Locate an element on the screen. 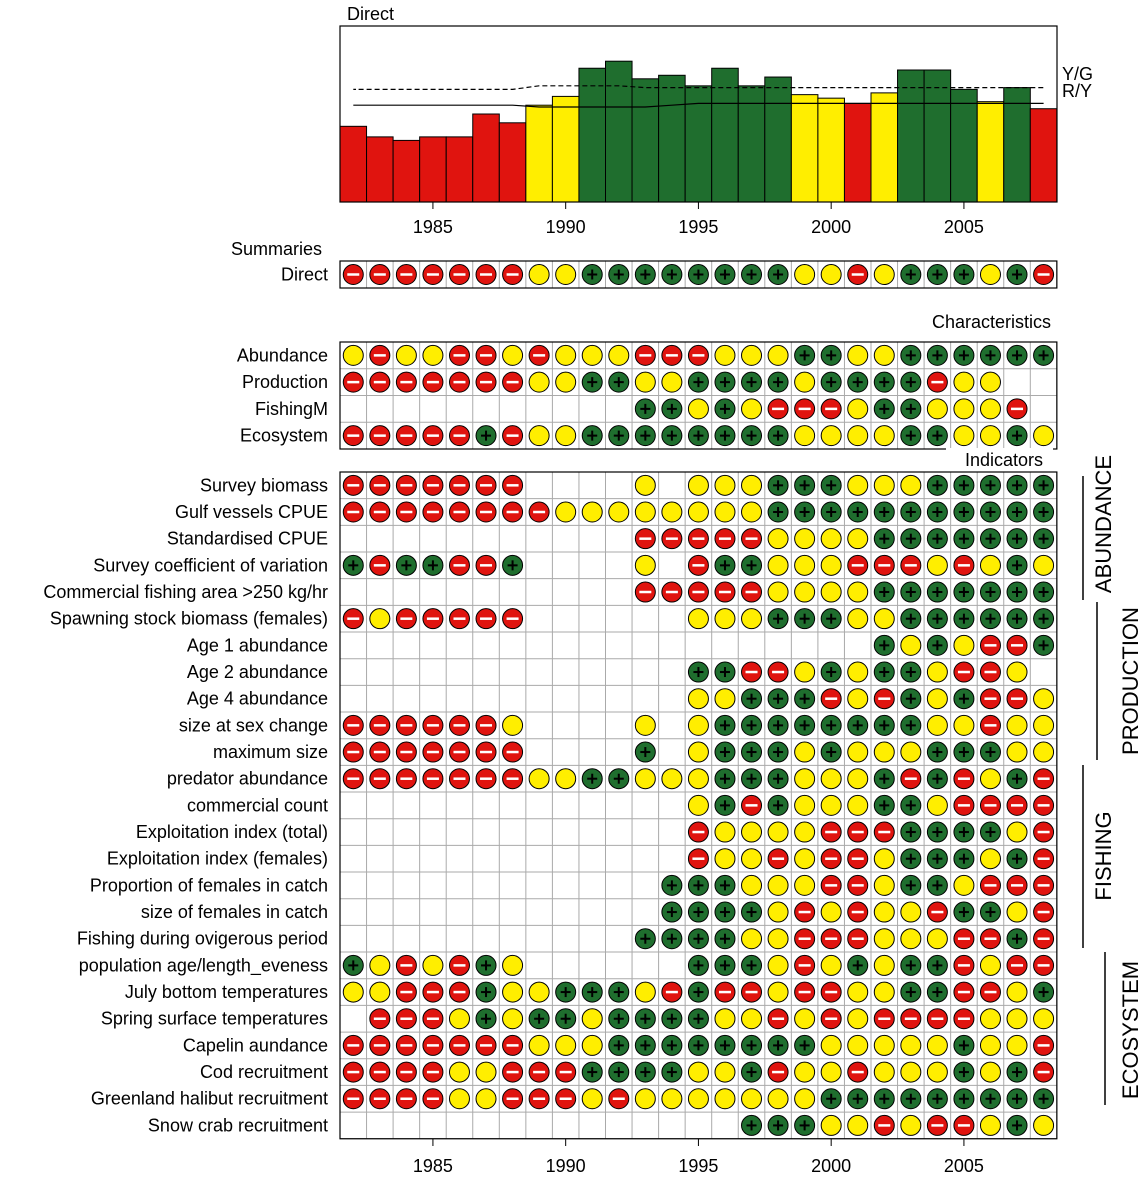 Image resolution: width=1147 pixels, height=1178 pixels. status-maximum-size-2004 is located at coordinates (937, 752).